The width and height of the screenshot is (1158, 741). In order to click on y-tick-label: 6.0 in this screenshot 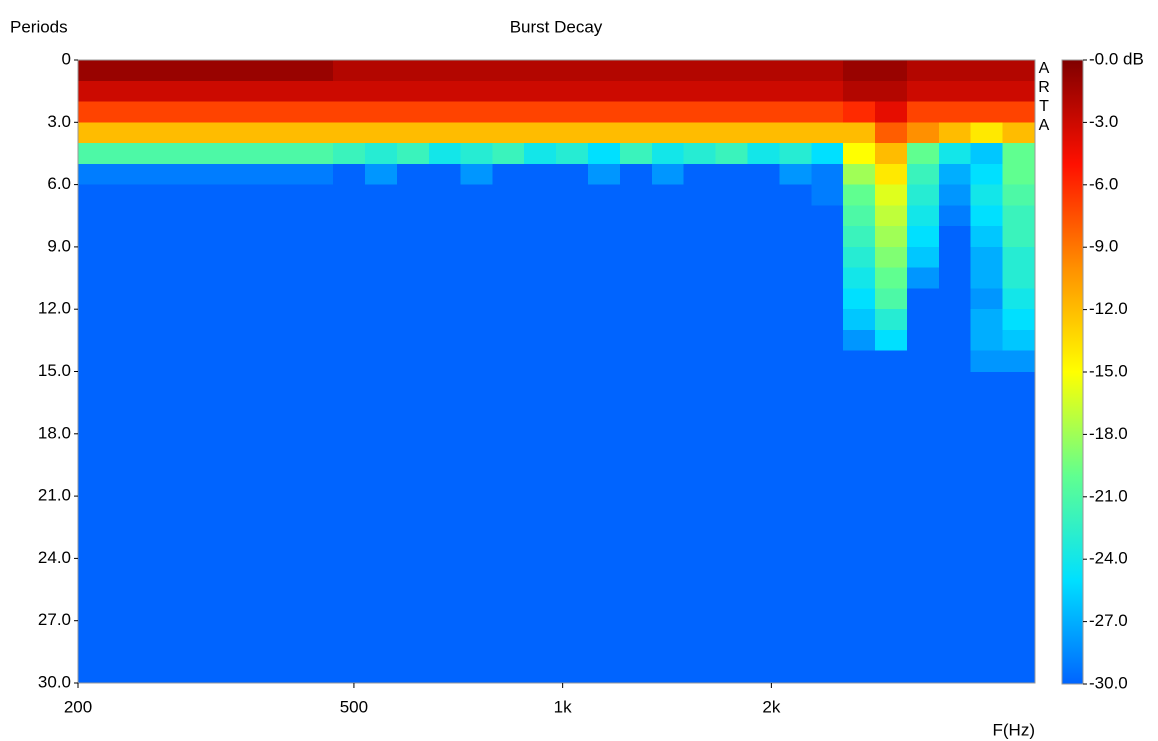, I will do `click(59, 183)`.